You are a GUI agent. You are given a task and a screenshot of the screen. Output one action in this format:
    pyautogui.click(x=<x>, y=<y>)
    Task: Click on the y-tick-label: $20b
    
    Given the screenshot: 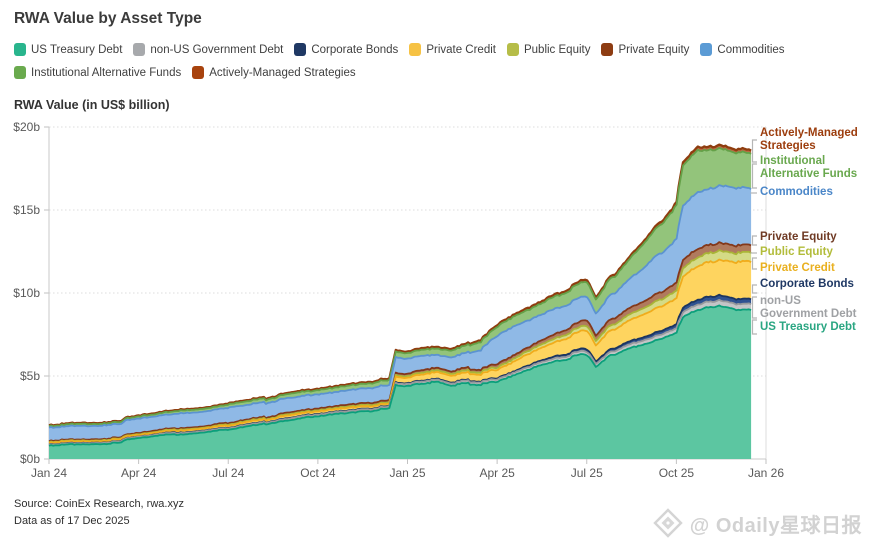 What is the action you would take?
    pyautogui.click(x=26, y=127)
    